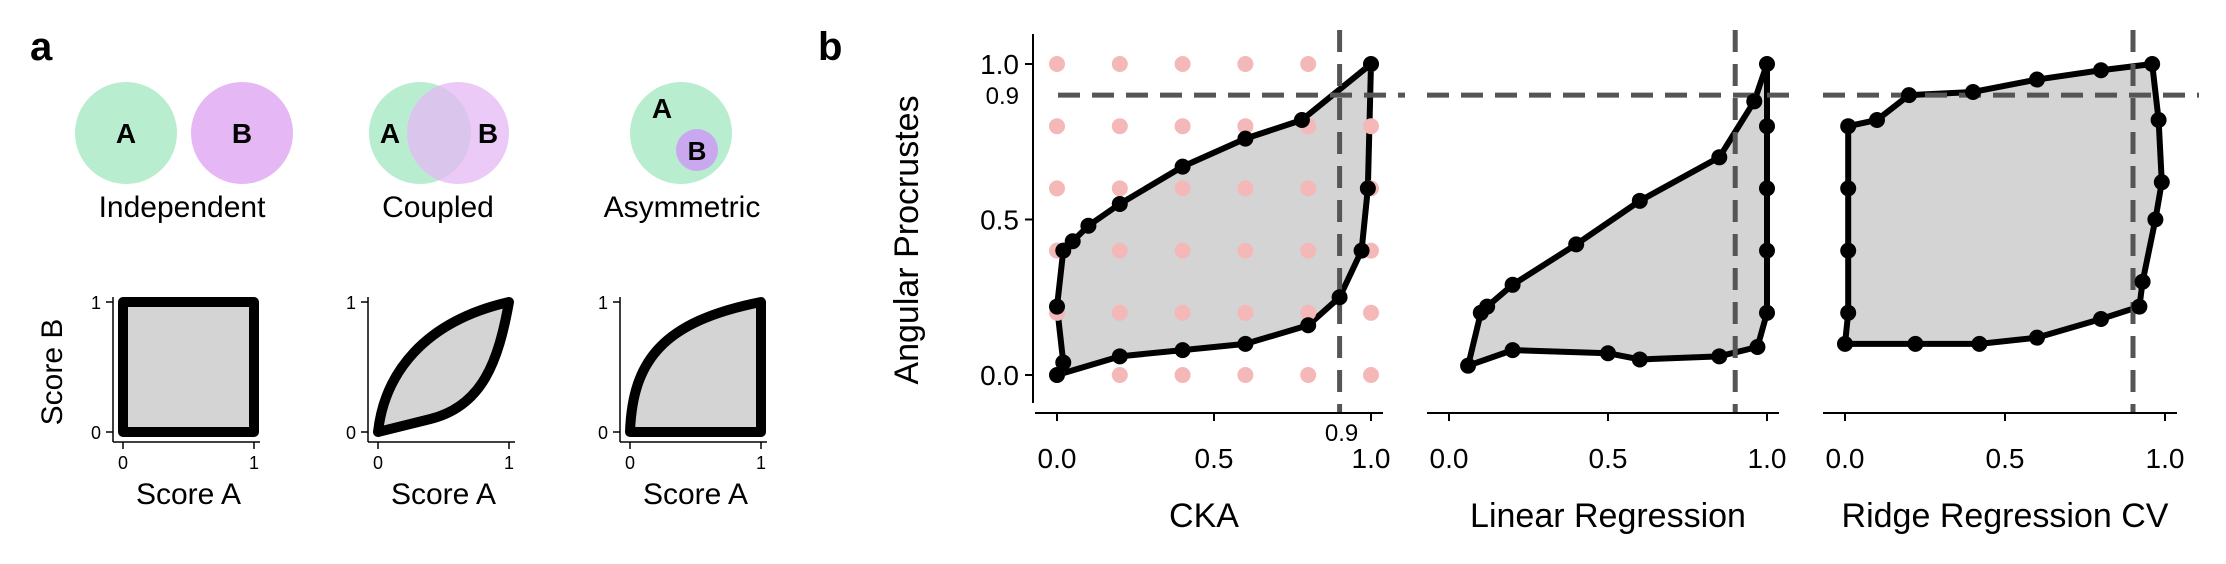 The height and width of the screenshot is (564, 2226). Describe the element at coordinates (999, 375) in the screenshot. I see `y-tick-label: 0.0` at that location.